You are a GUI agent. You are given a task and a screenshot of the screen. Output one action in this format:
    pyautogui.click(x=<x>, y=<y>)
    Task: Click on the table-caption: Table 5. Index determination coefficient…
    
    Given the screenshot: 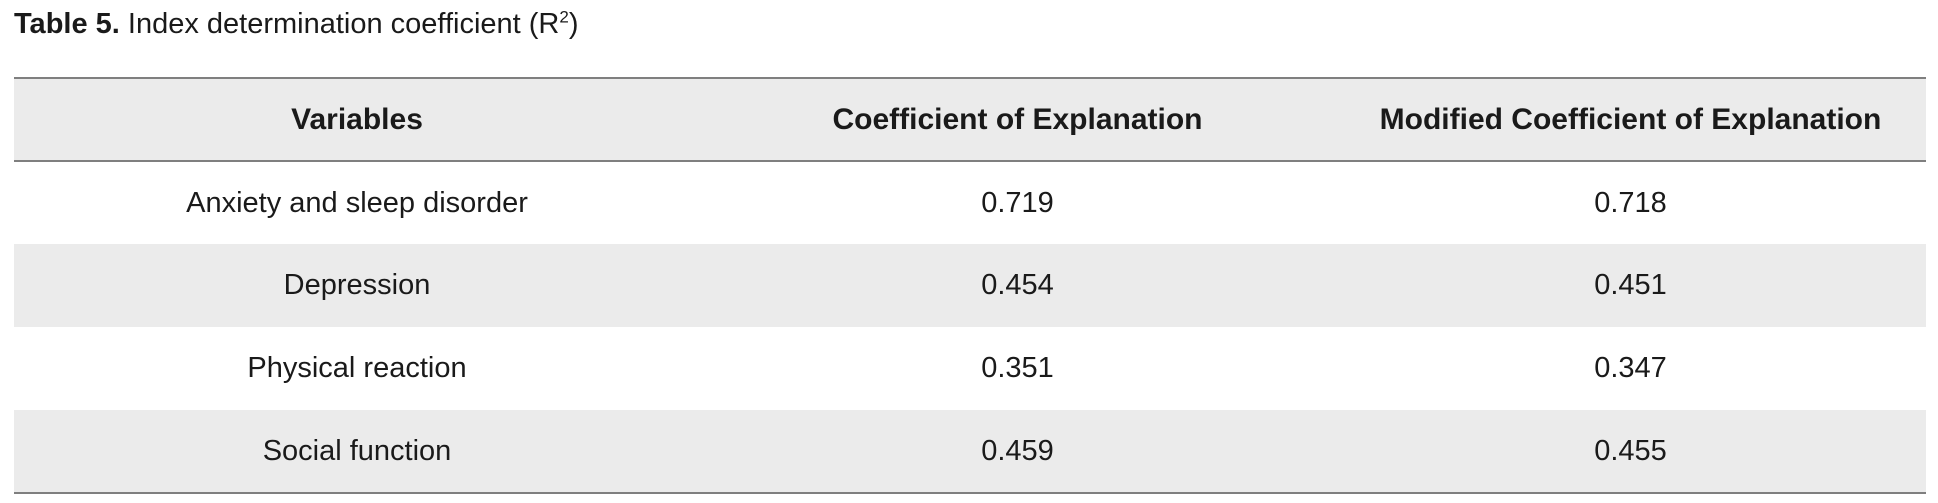 What is the action you would take?
    pyautogui.click(x=296, y=24)
    